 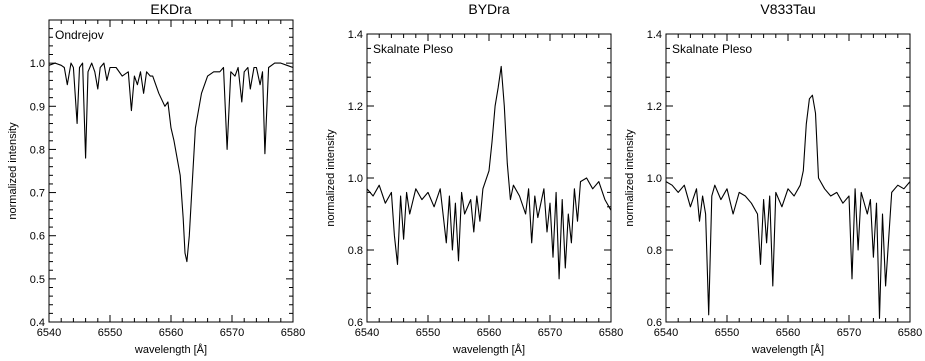 What do you see at coordinates (37, 323) in the screenshot?
I see `y-tick-label: 0.4` at bounding box center [37, 323].